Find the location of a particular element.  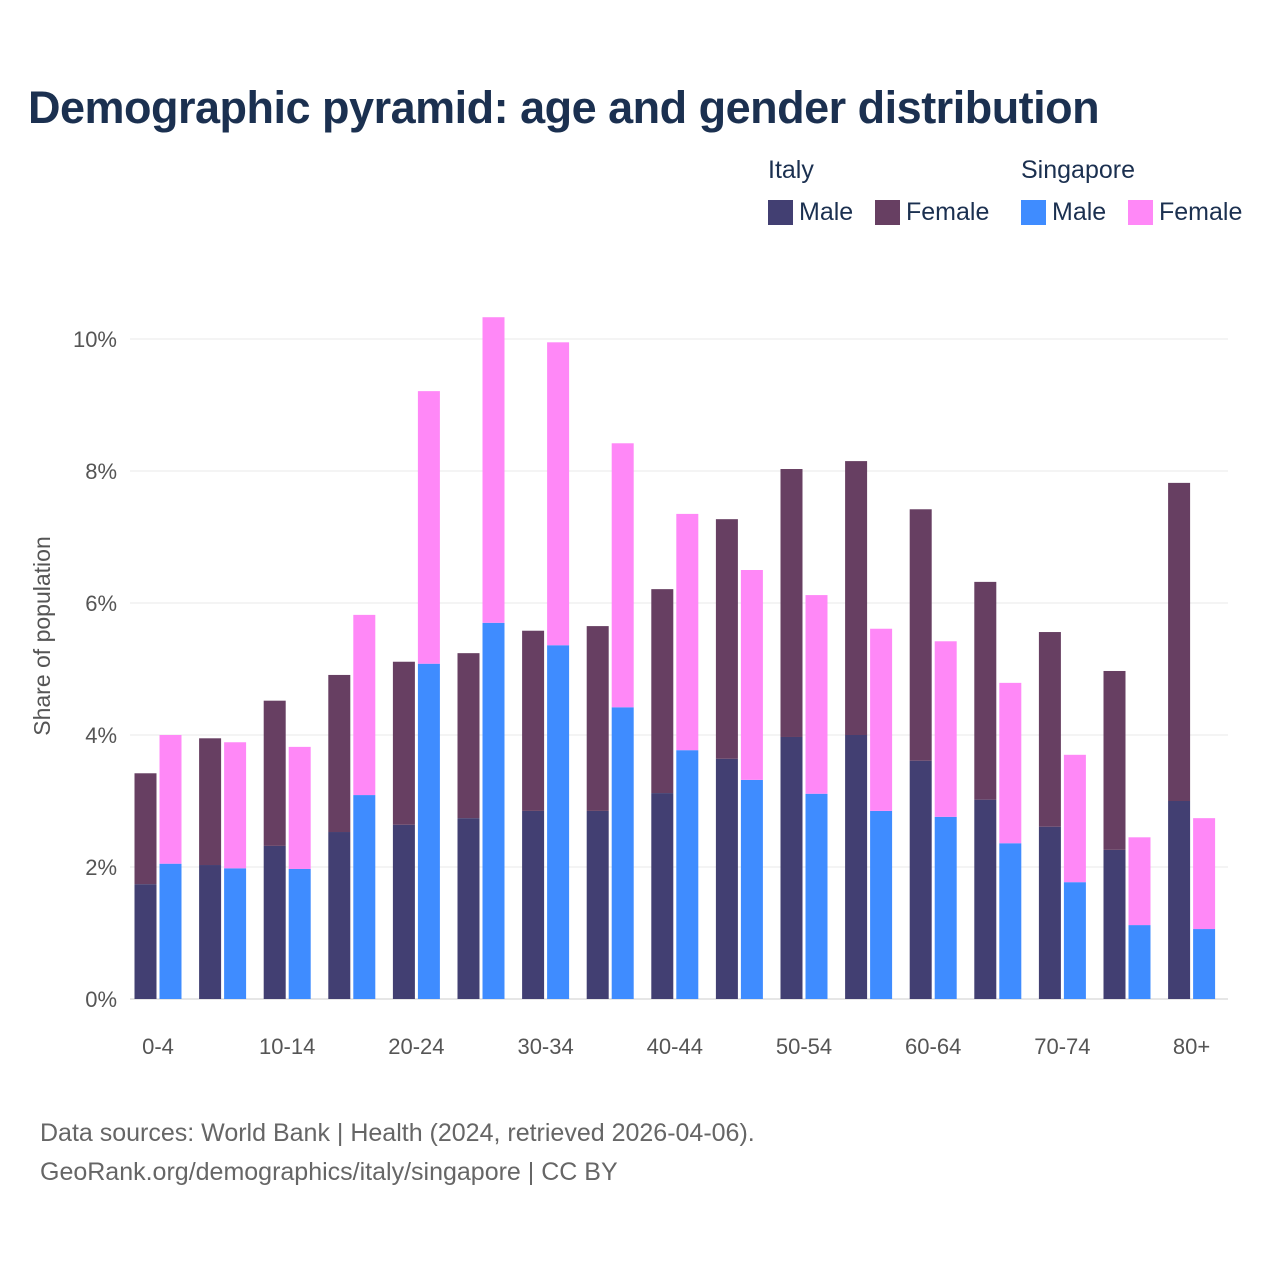

legend-item-singapore-male: Male is located at coordinates (1063, 212).